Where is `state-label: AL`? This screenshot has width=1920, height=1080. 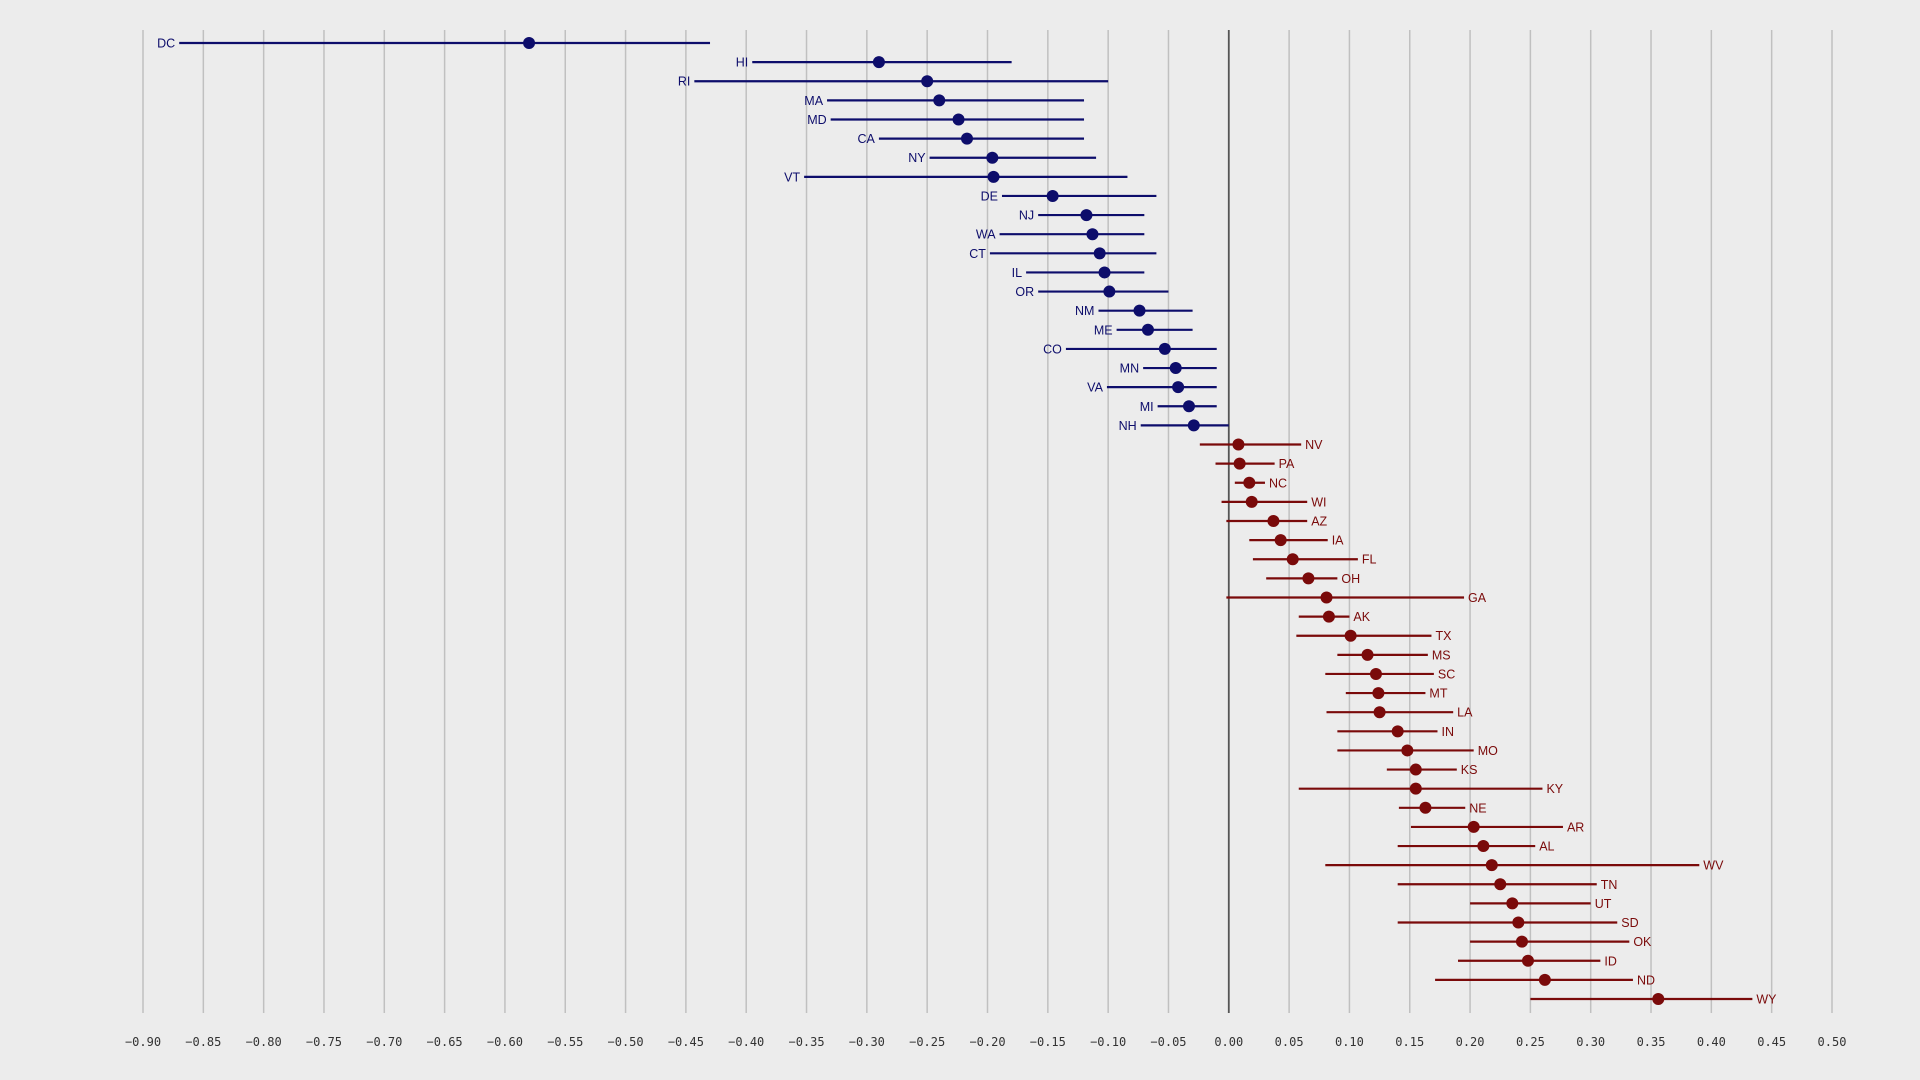
state-label: AL is located at coordinates (1546, 847).